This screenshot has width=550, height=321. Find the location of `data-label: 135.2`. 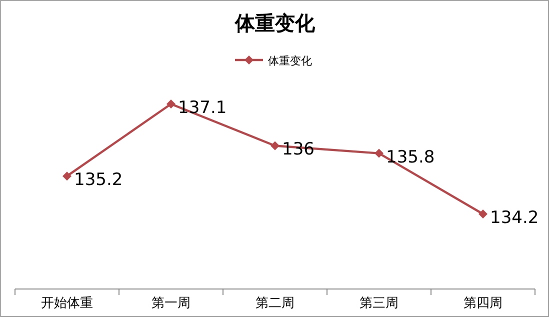

data-label: 135.2 is located at coordinates (98, 180).